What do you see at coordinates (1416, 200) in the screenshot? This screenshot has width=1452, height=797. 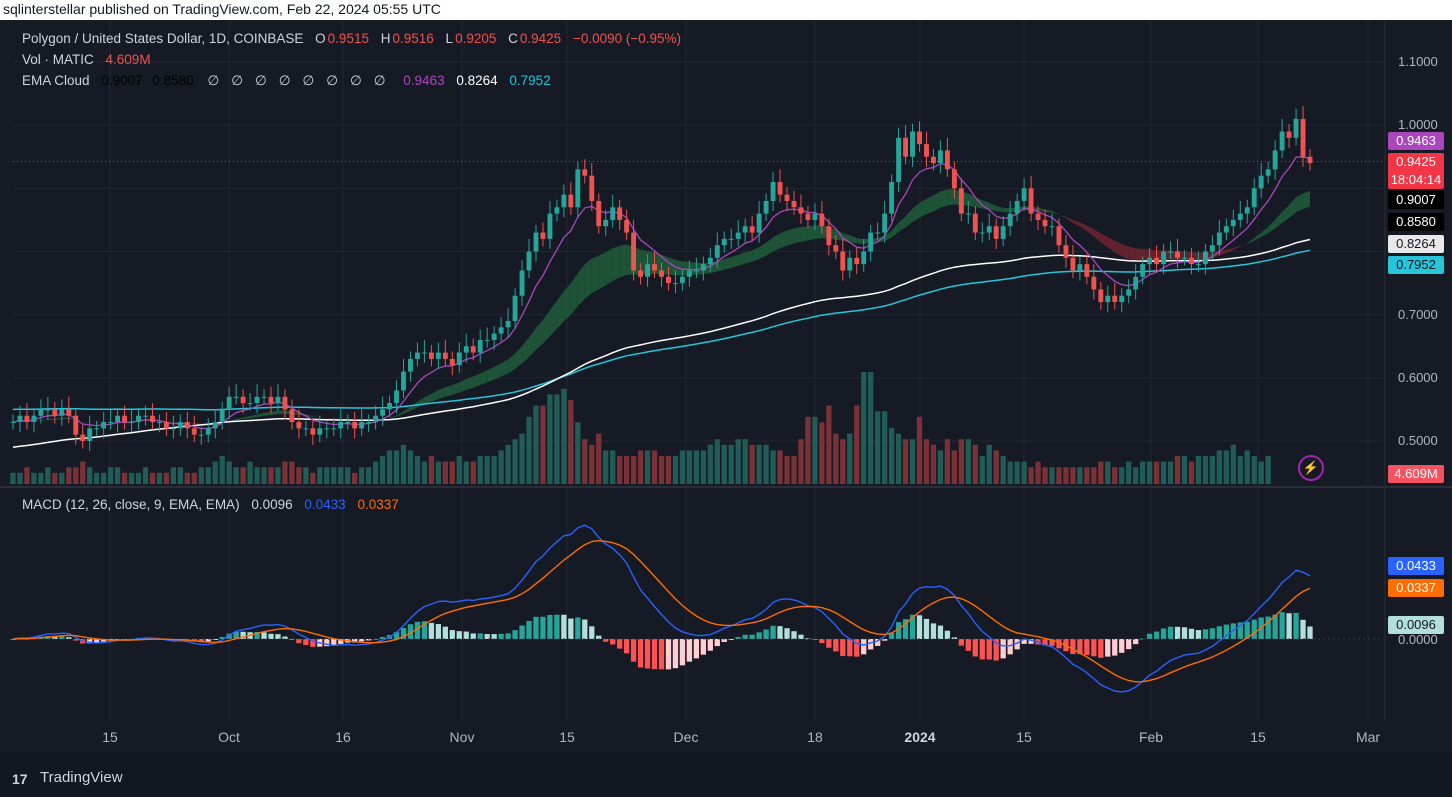 I see `ema1-tag: 0.9007` at bounding box center [1416, 200].